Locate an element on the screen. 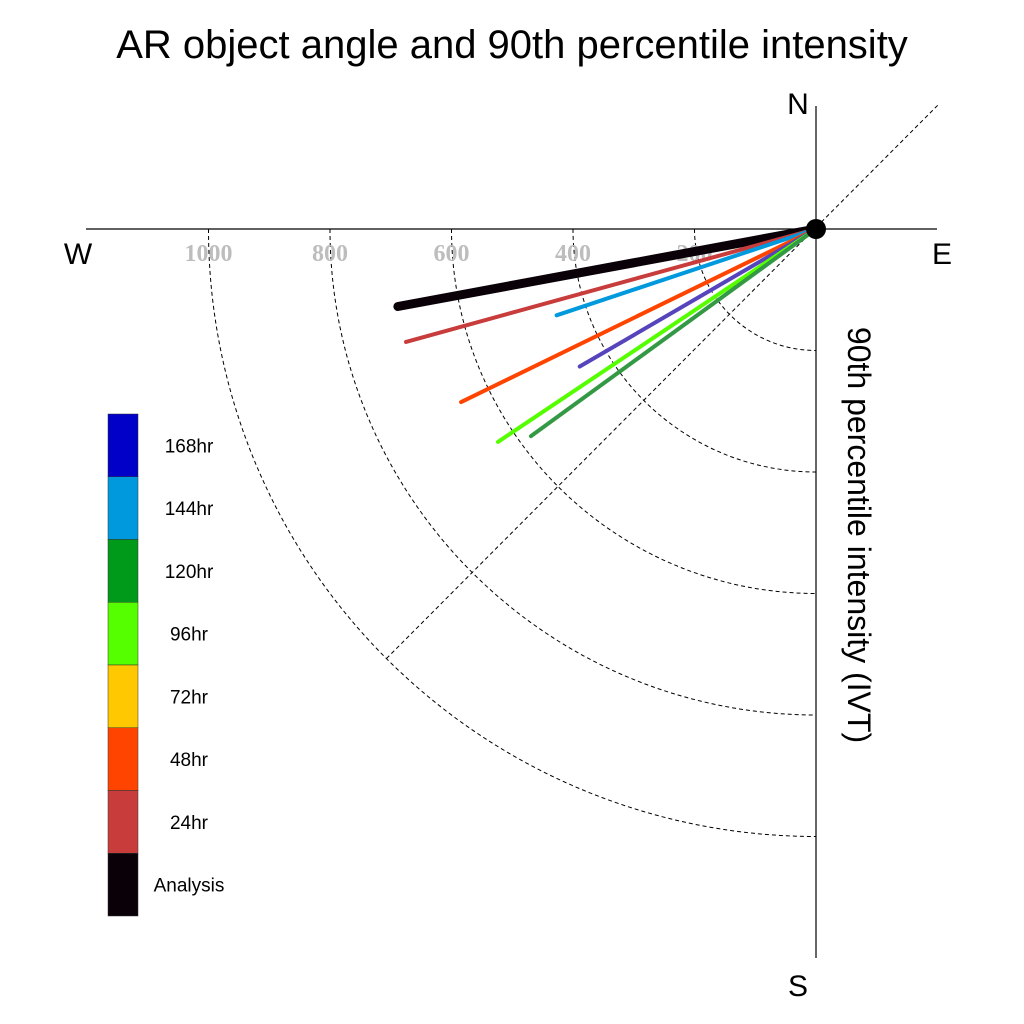  compass-east-label: E is located at coordinates (942, 254).